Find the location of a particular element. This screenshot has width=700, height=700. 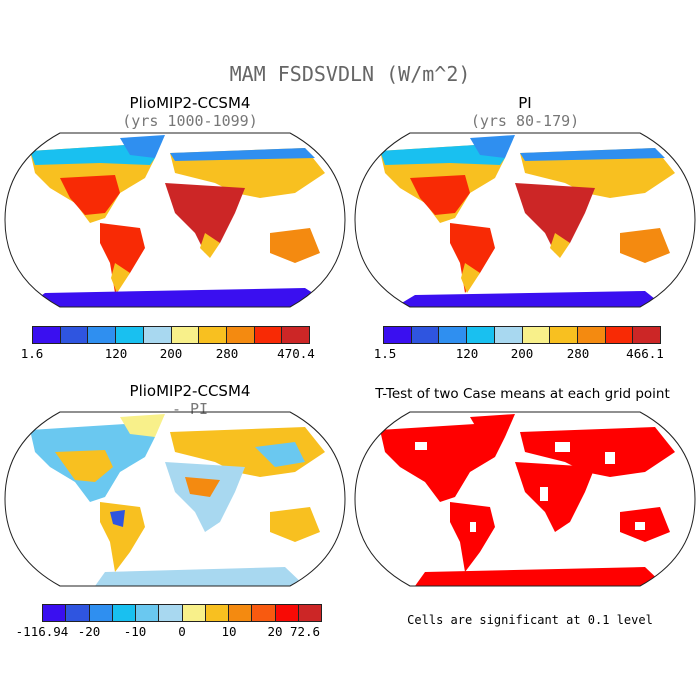

colorbar-3-label: -20 is located at coordinates (89, 631).